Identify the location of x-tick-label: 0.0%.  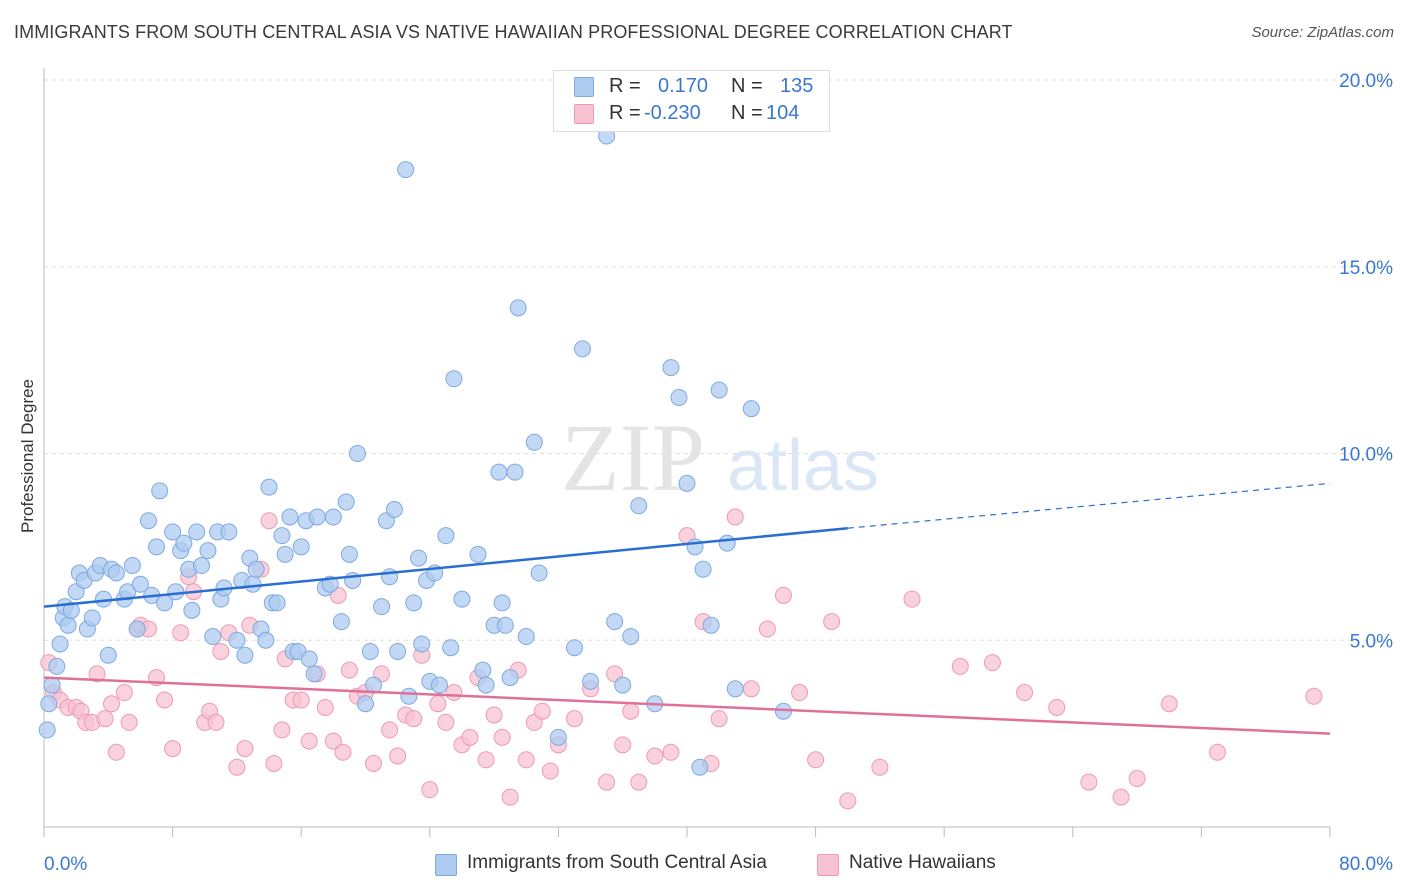
(65, 864).